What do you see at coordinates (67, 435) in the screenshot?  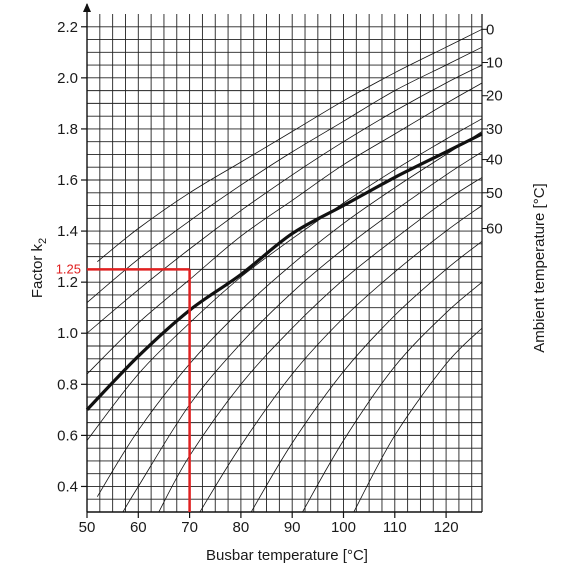 I see `y-tick-label: 0.6` at bounding box center [67, 435].